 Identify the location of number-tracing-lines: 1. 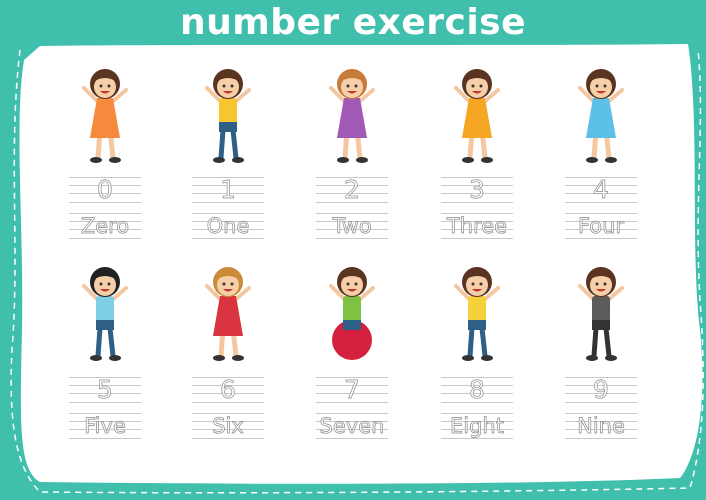
(228, 189).